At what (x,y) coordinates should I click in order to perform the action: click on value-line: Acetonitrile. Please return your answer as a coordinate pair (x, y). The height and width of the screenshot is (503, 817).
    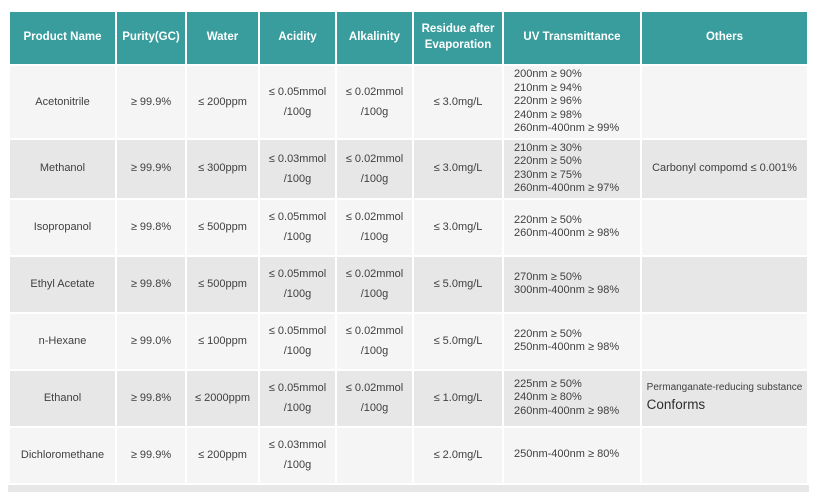
    Looking at the image, I should click on (62, 101).